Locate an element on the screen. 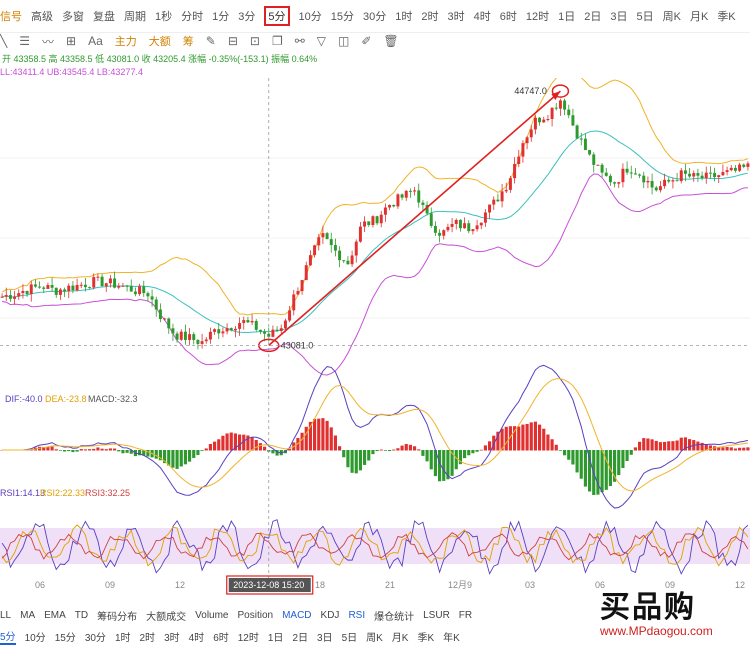 This screenshot has height=649, width=750. toolbar-item: 主力 is located at coordinates (125, 42).